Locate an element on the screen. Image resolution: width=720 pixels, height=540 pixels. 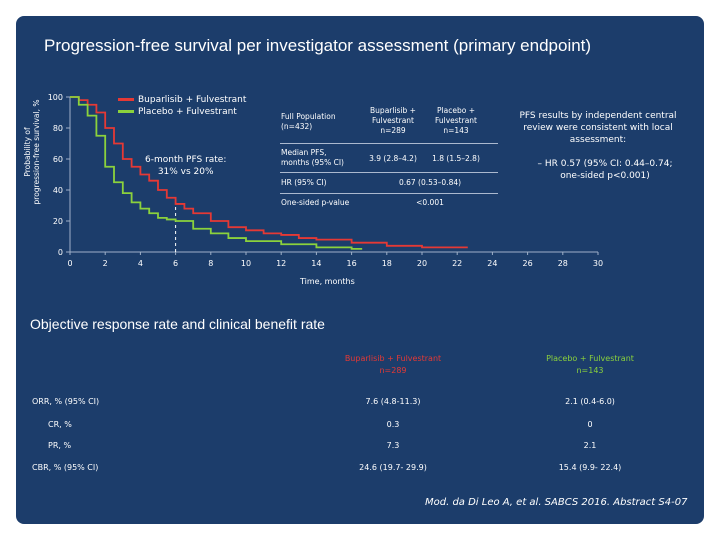
row-label: CBR, % (95% CI) is located at coordinates (65, 467).